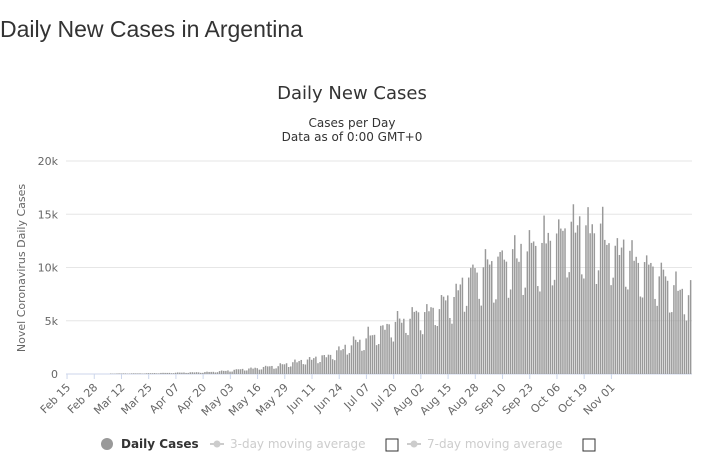  What do you see at coordinates (150, 444) in the screenshot?
I see `legend-item: Daily Cases` at bounding box center [150, 444].